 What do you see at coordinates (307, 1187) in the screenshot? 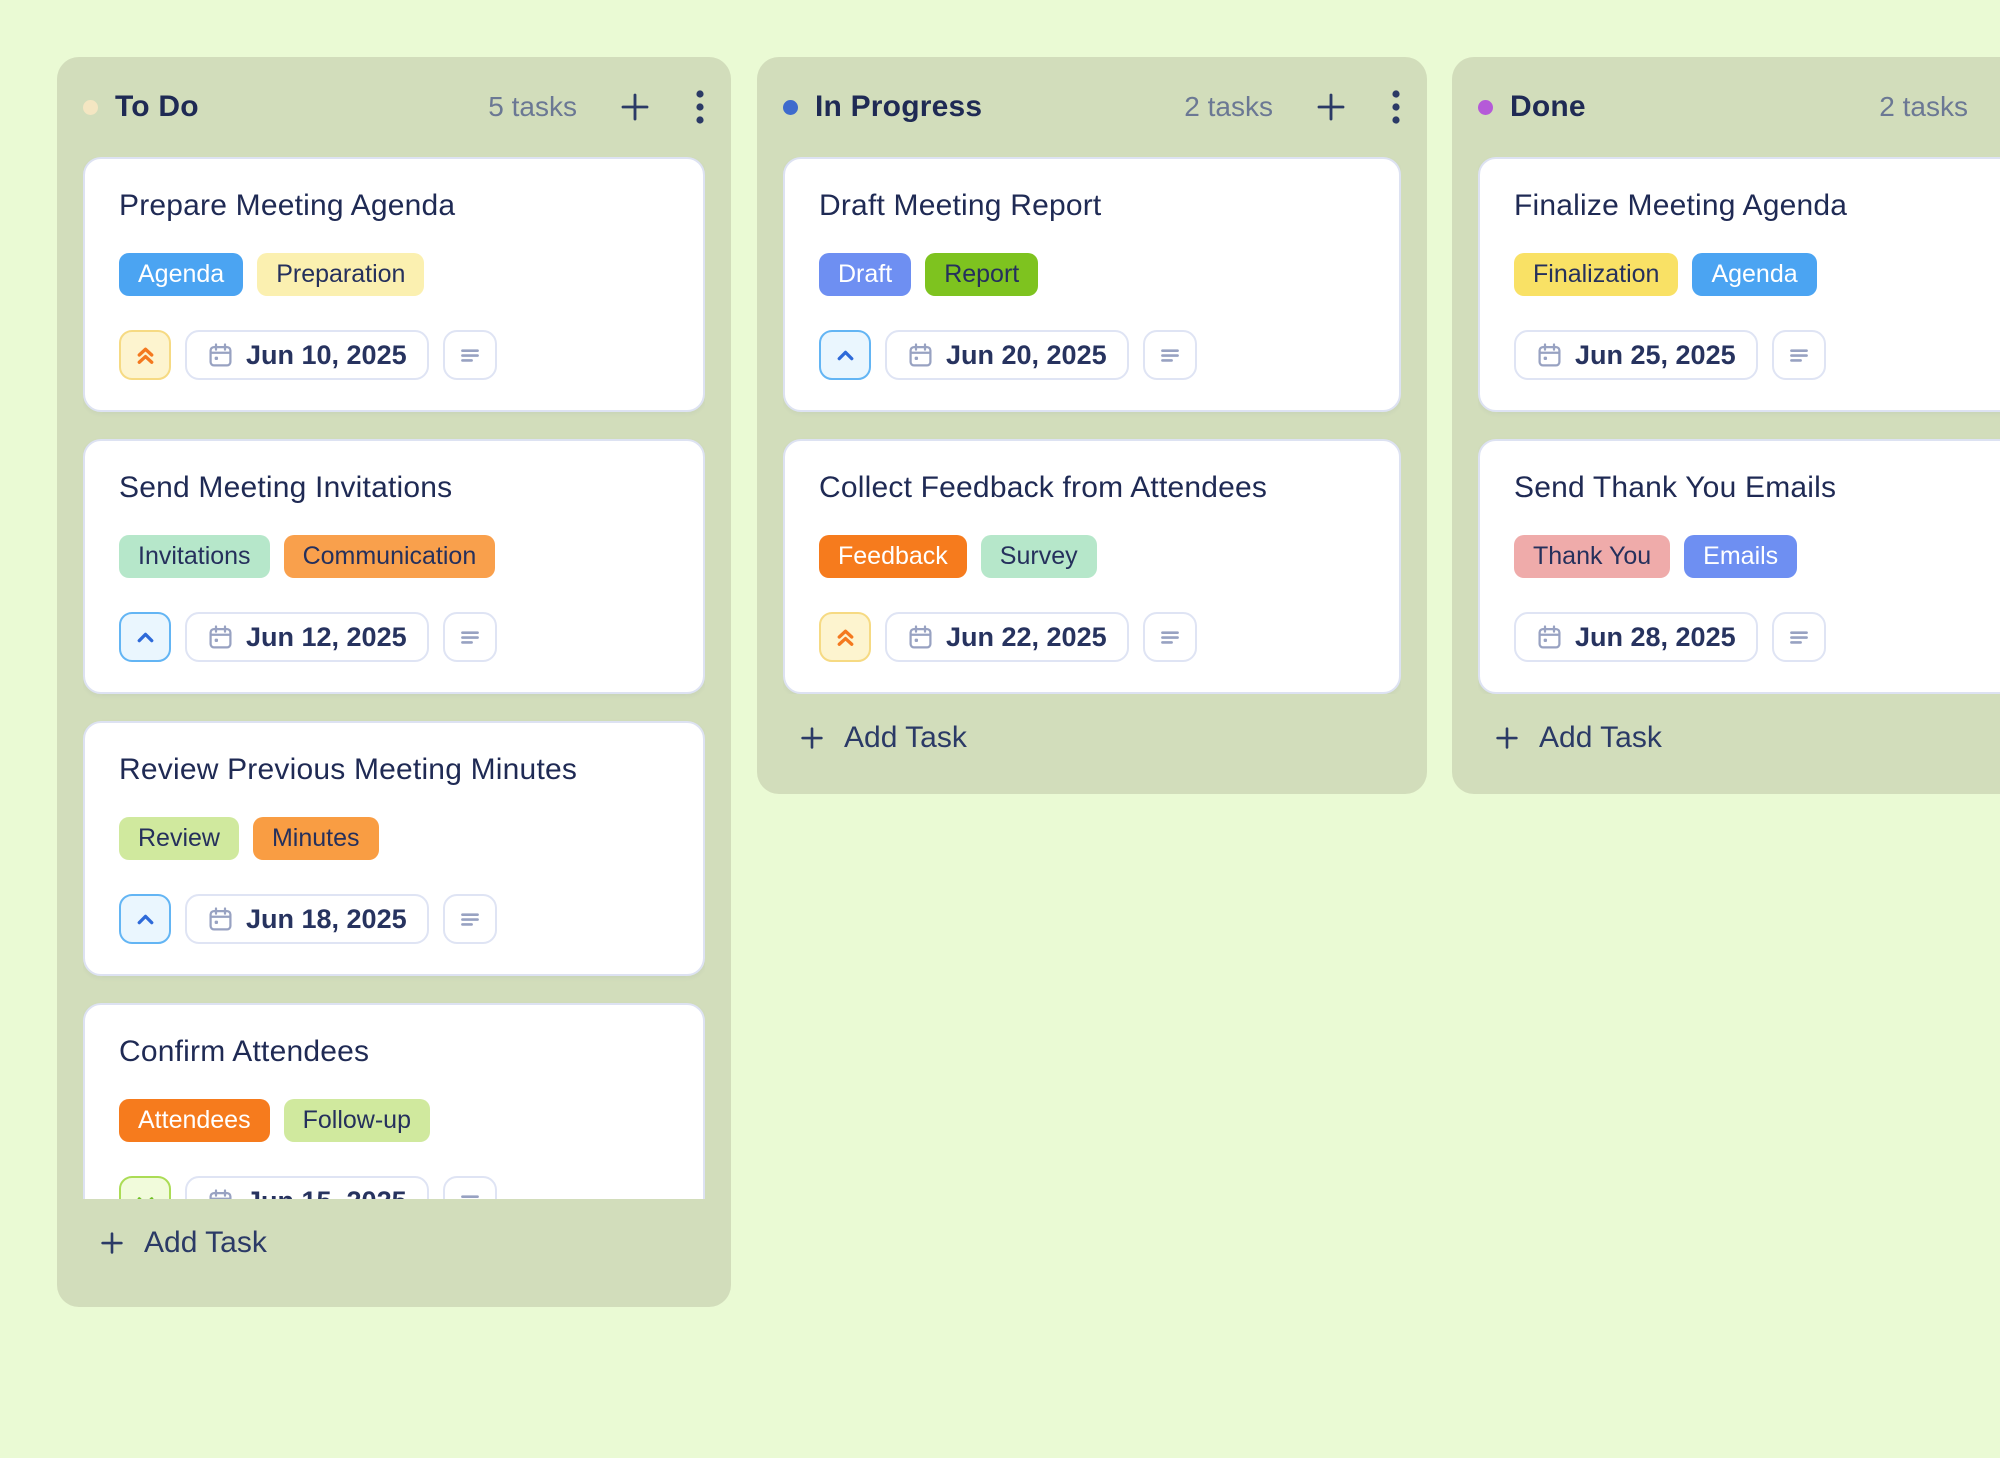
I see `due-date-chip: Jun 15, 2025` at bounding box center [307, 1187].